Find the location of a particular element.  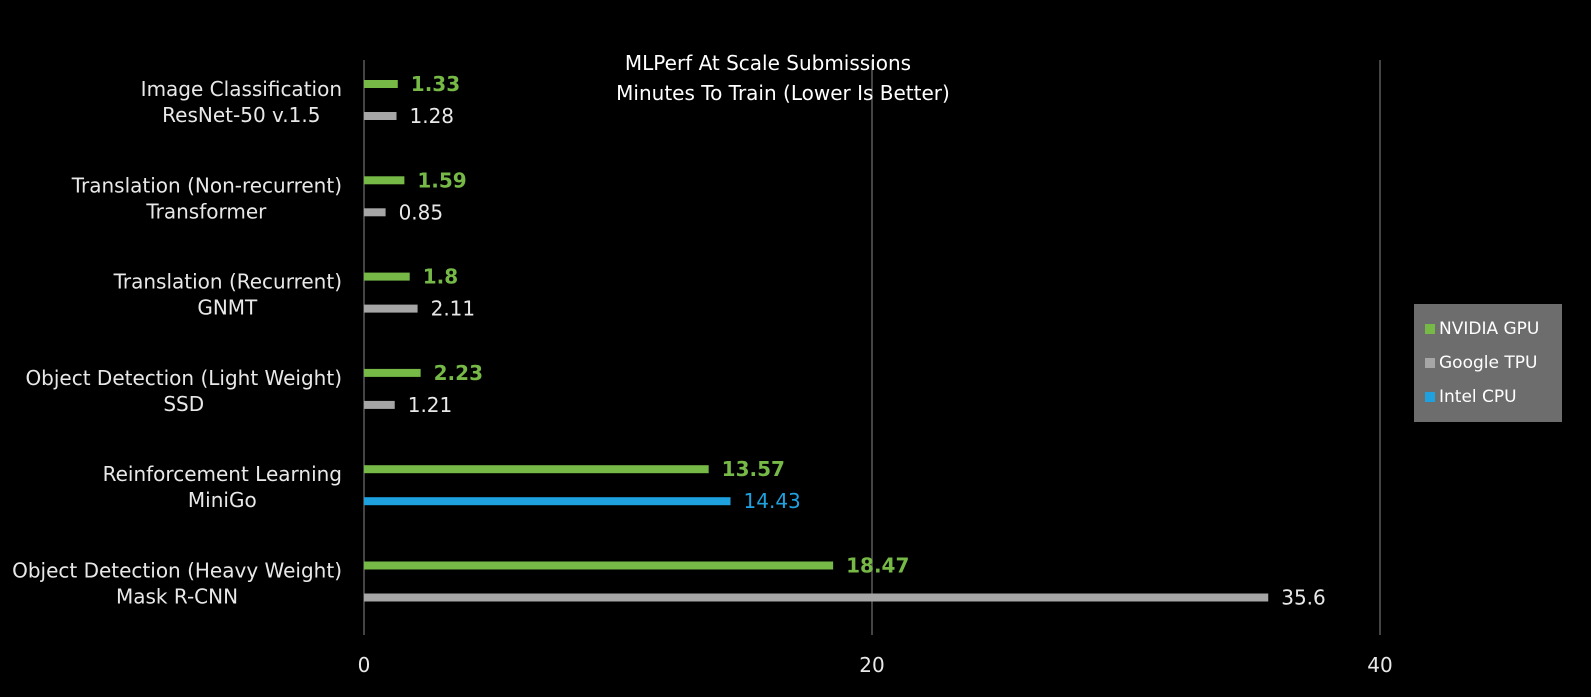

legend-label-nvidia-gpu: NVIDIA GPU is located at coordinates (1489, 329).